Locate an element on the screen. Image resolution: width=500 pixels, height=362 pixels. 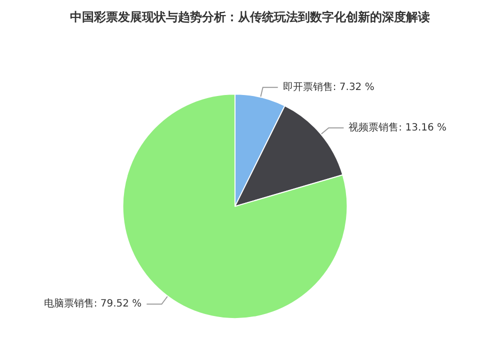
slice-label: 即开票销售: 7.32 % is located at coordinates (328, 86).